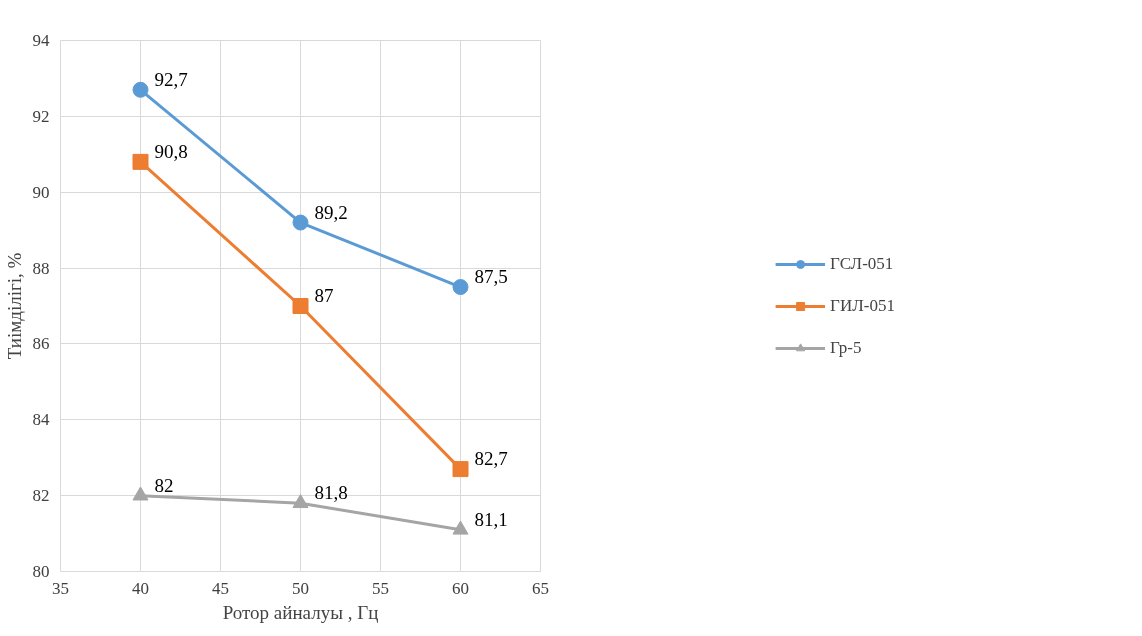 This screenshot has width=1142, height=636. I want to click on data-label: 82,7, so click(491, 459).